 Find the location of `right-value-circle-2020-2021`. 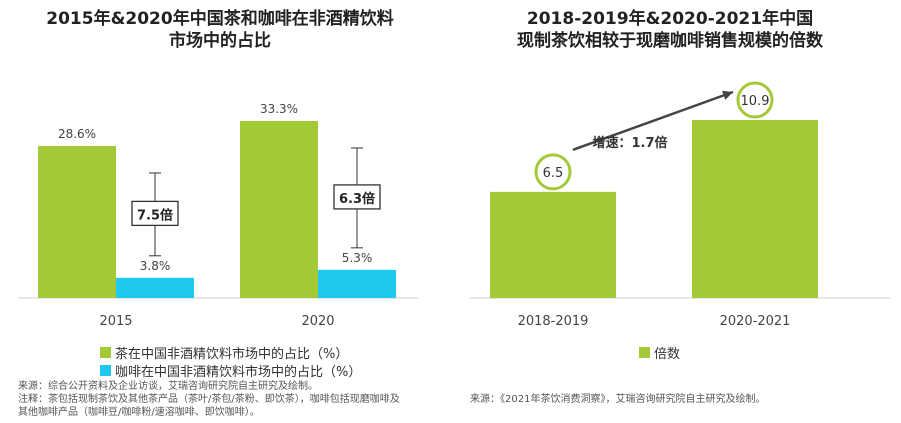

right-value-circle-2020-2021 is located at coordinates (755, 100).